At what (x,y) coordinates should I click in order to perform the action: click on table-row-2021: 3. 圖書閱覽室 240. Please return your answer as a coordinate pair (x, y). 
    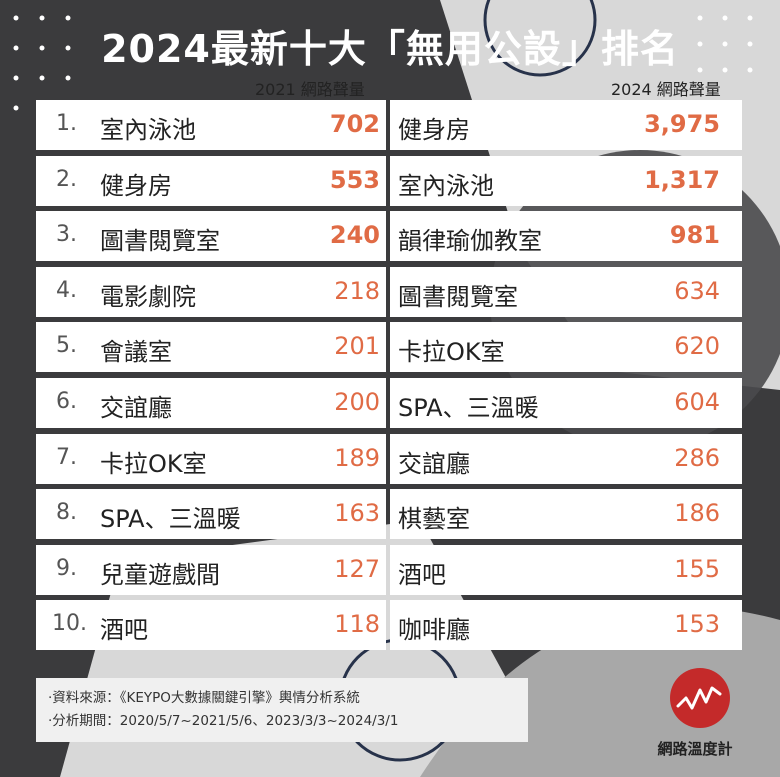
    Looking at the image, I should click on (211, 236).